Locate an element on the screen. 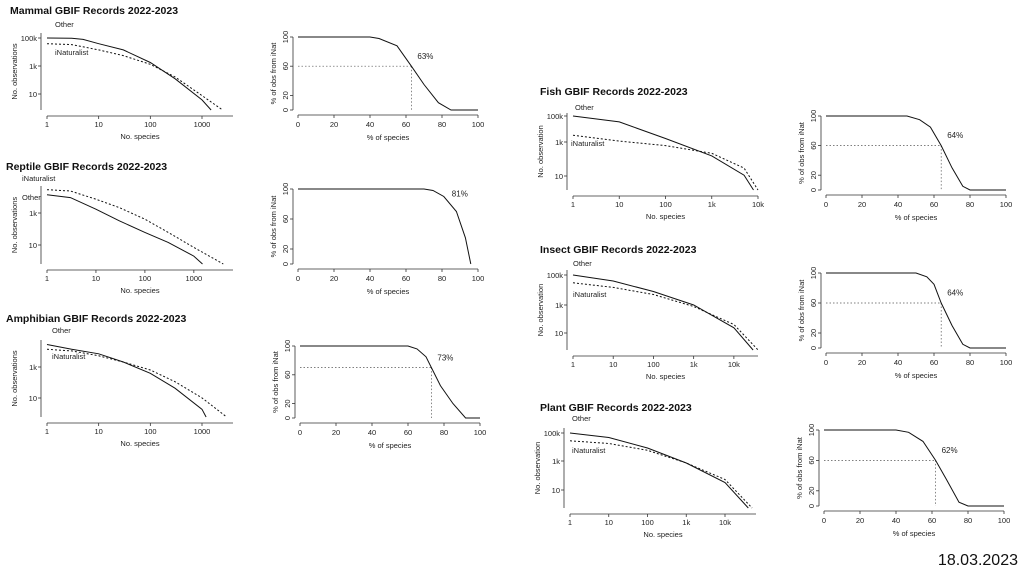 The width and height of the screenshot is (1024, 576). chart-2-xtick-label: 1 is located at coordinates (47, 431).